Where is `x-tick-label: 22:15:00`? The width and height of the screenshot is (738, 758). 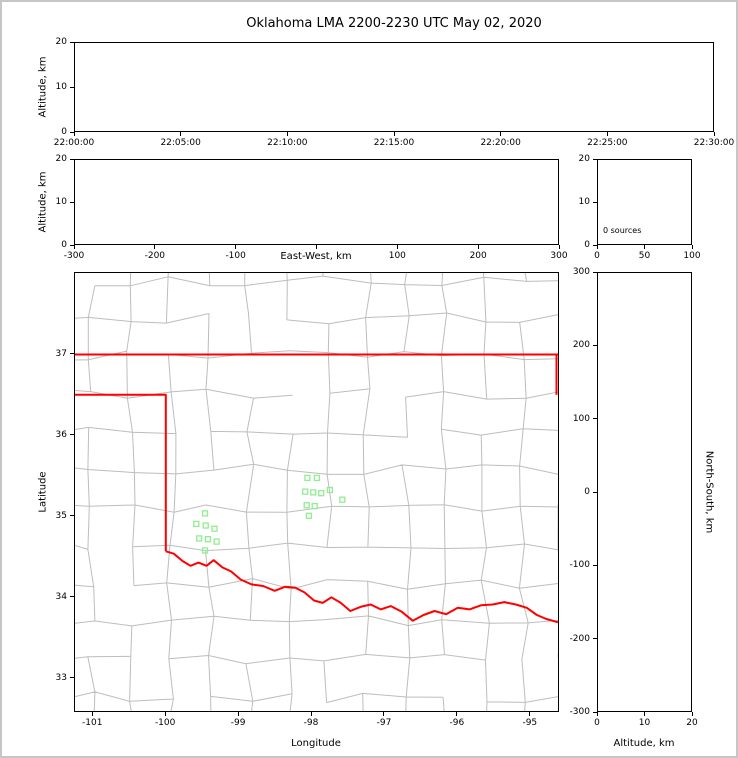
x-tick-label: 22:15:00 is located at coordinates (394, 143).